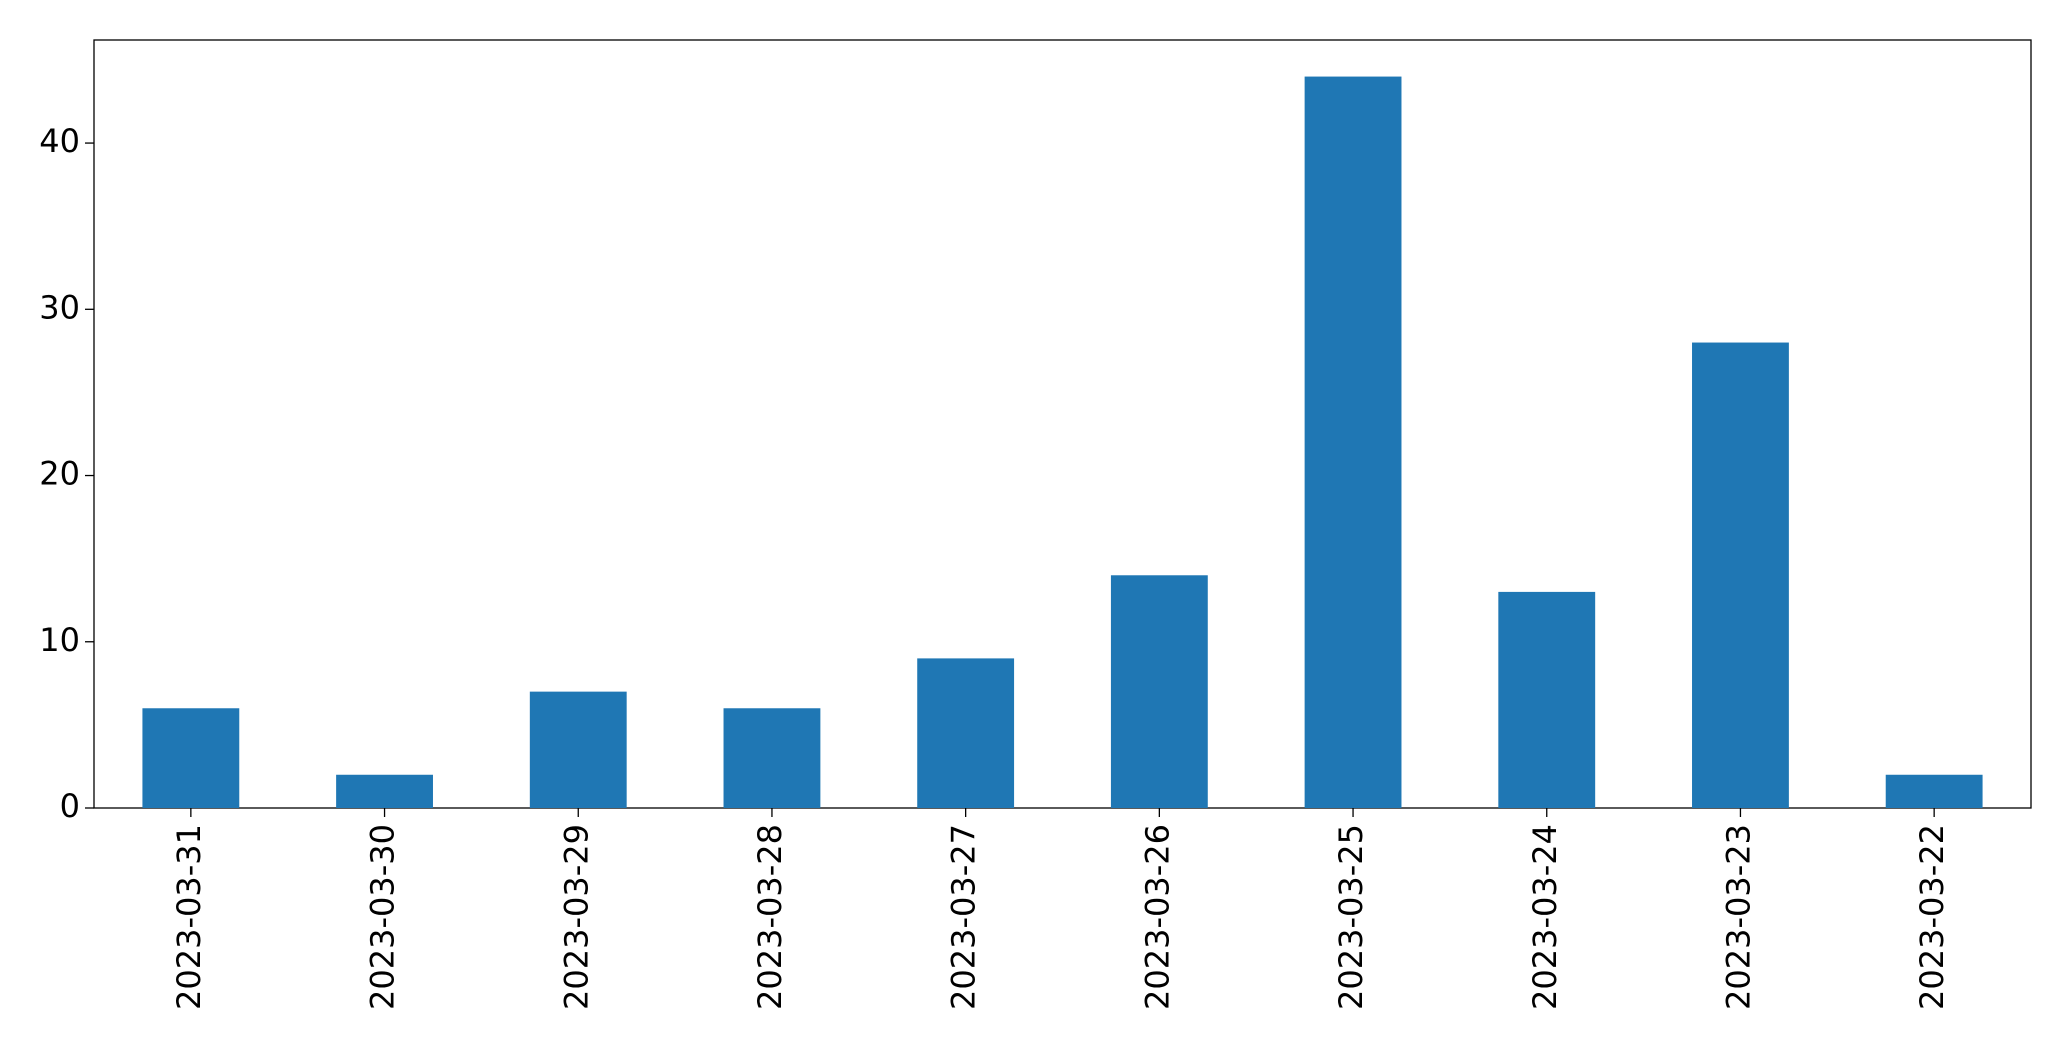  I want to click on x-tick-label: 2023-03-29, so click(576, 917).